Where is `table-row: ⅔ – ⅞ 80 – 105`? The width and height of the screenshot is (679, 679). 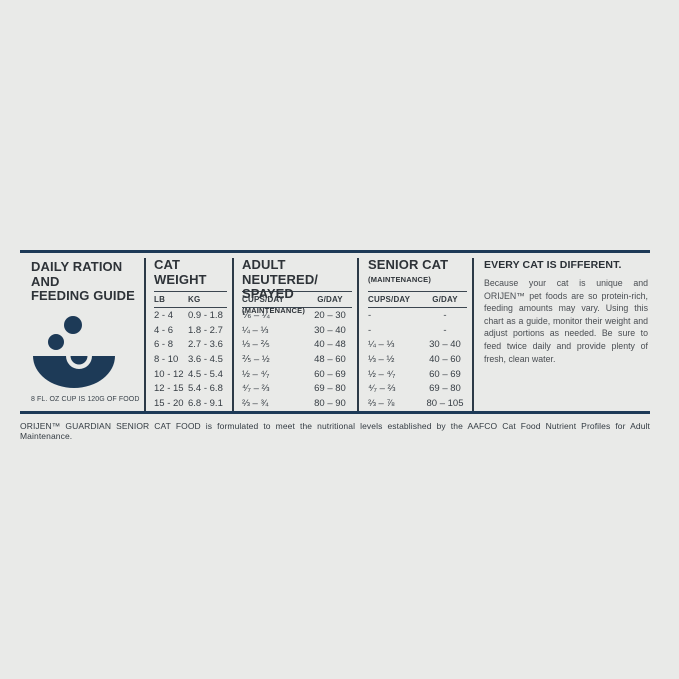 table-row: ⅔ – ⅞ 80 – 105 is located at coordinates (420, 403).